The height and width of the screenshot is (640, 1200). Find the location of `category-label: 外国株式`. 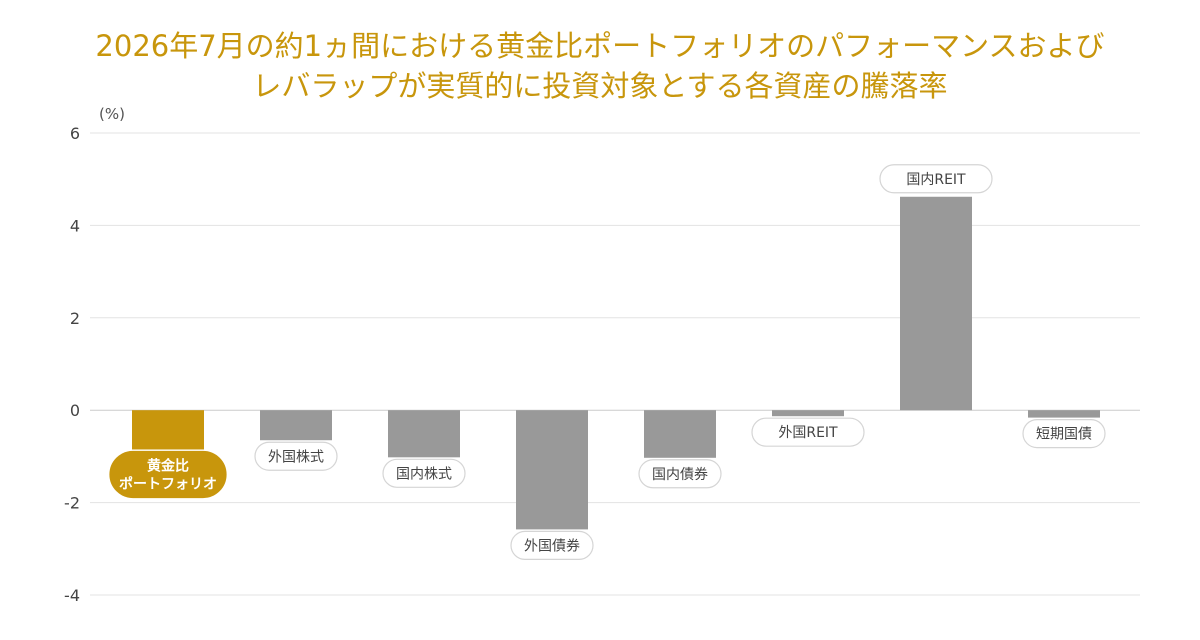

category-label: 外国株式 is located at coordinates (296, 456).